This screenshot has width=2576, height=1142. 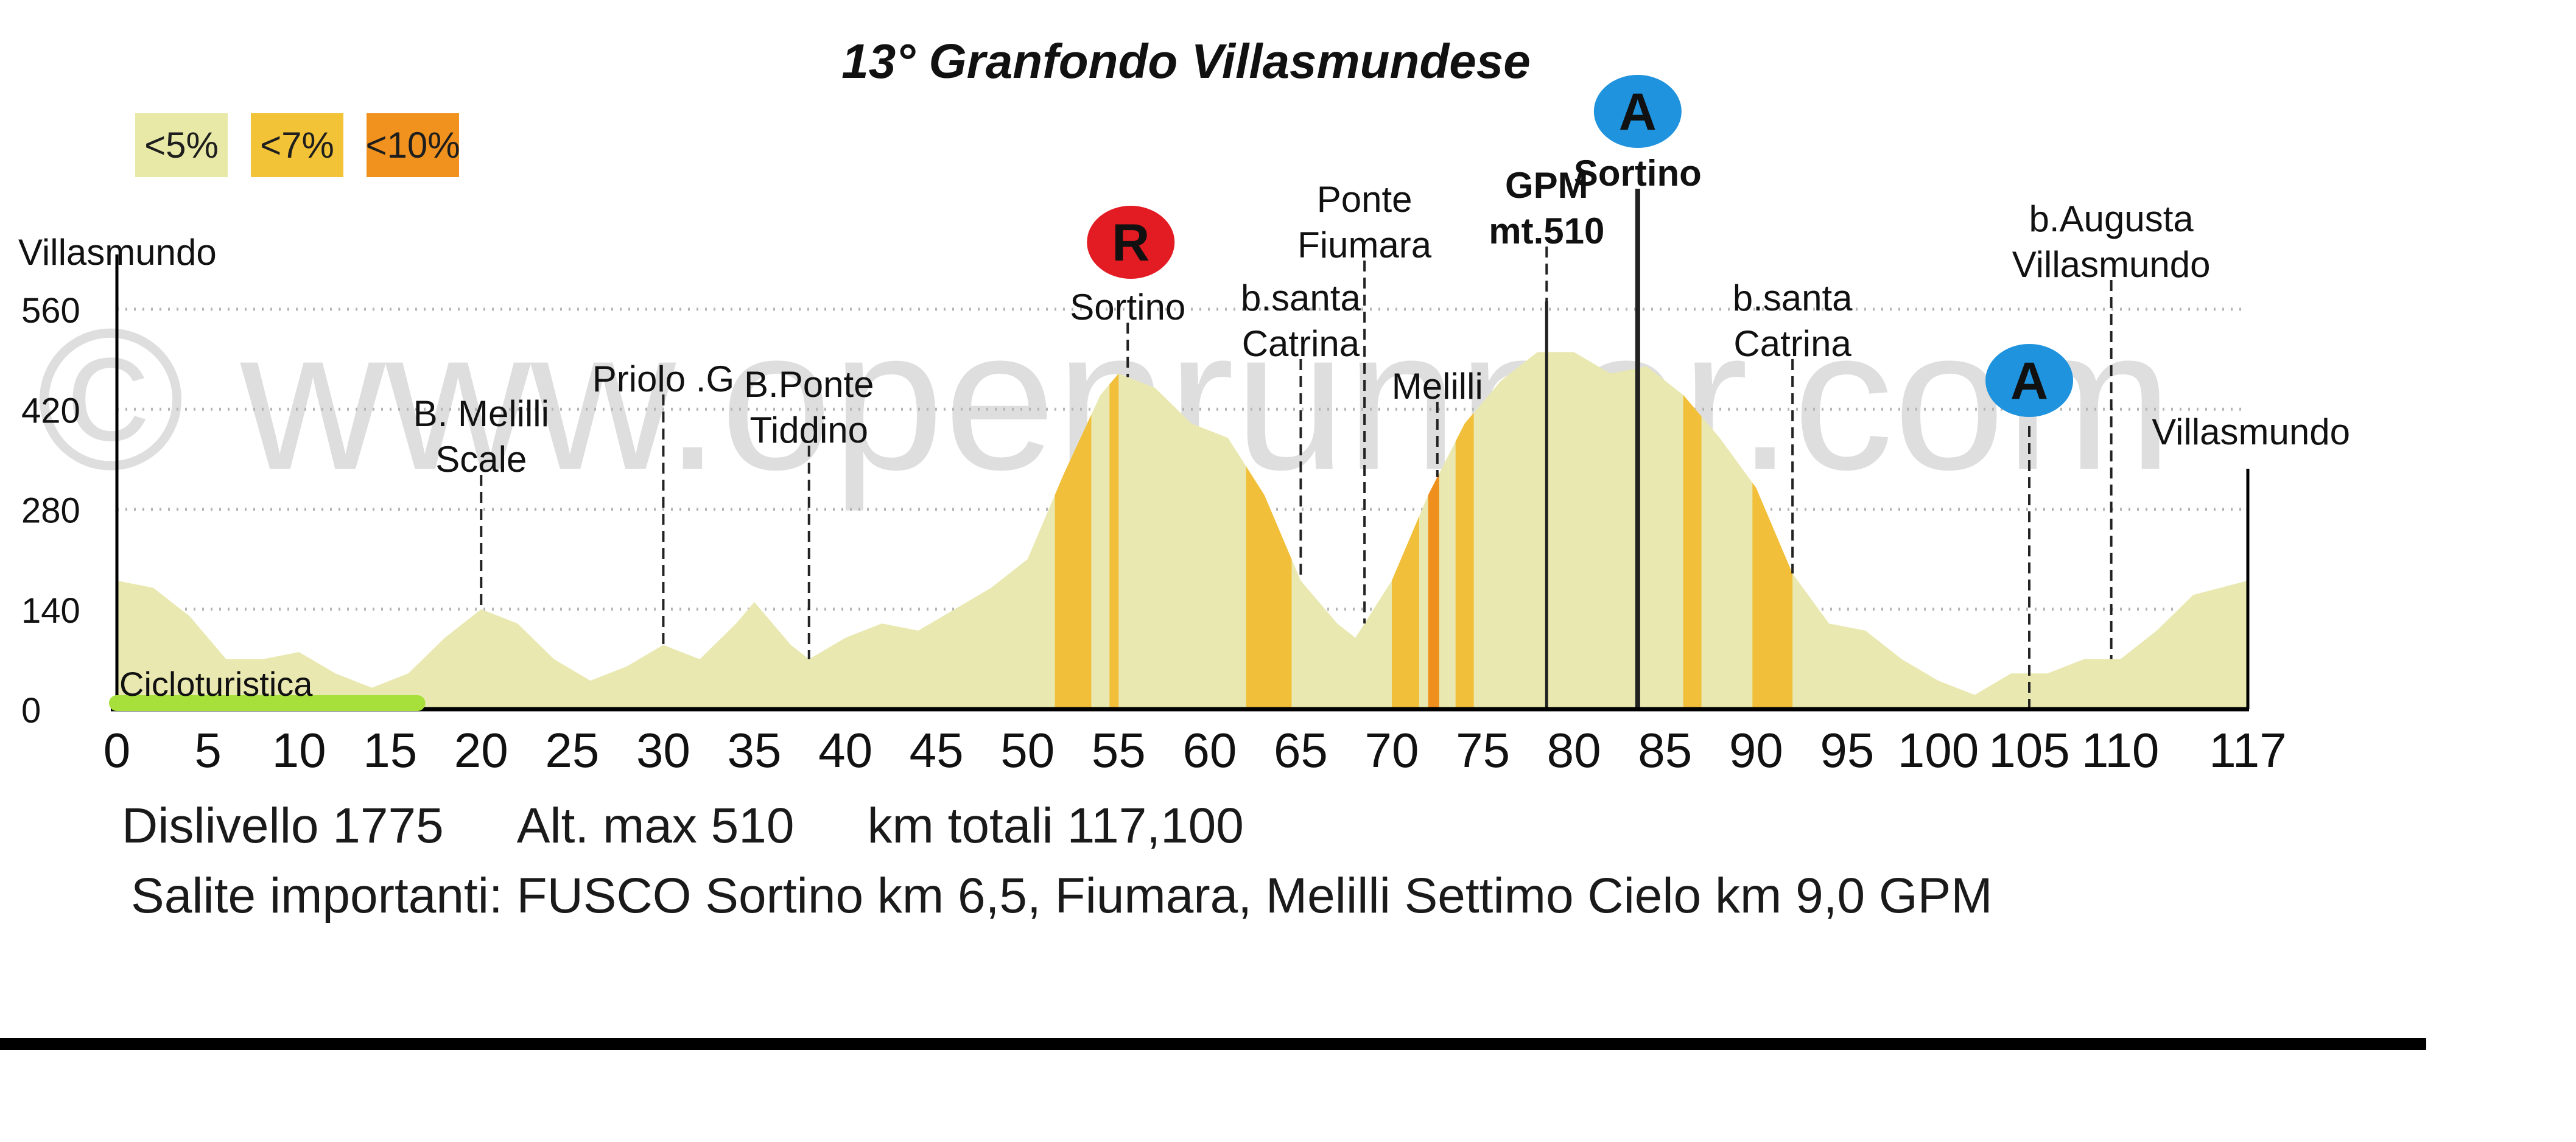 I want to click on waypoint-label: Tiddino, so click(x=808, y=430).